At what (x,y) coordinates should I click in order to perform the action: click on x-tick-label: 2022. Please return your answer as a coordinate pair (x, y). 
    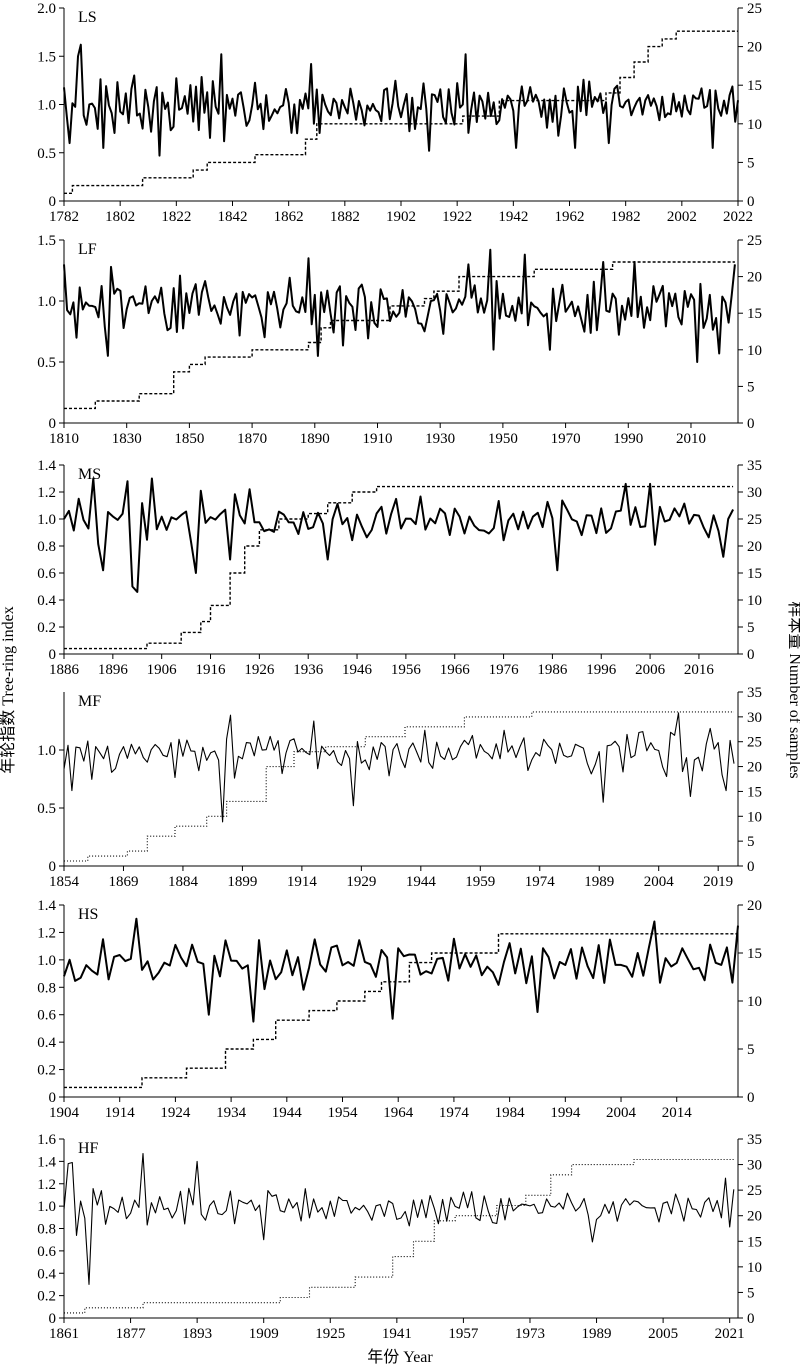
    Looking at the image, I should click on (738, 217).